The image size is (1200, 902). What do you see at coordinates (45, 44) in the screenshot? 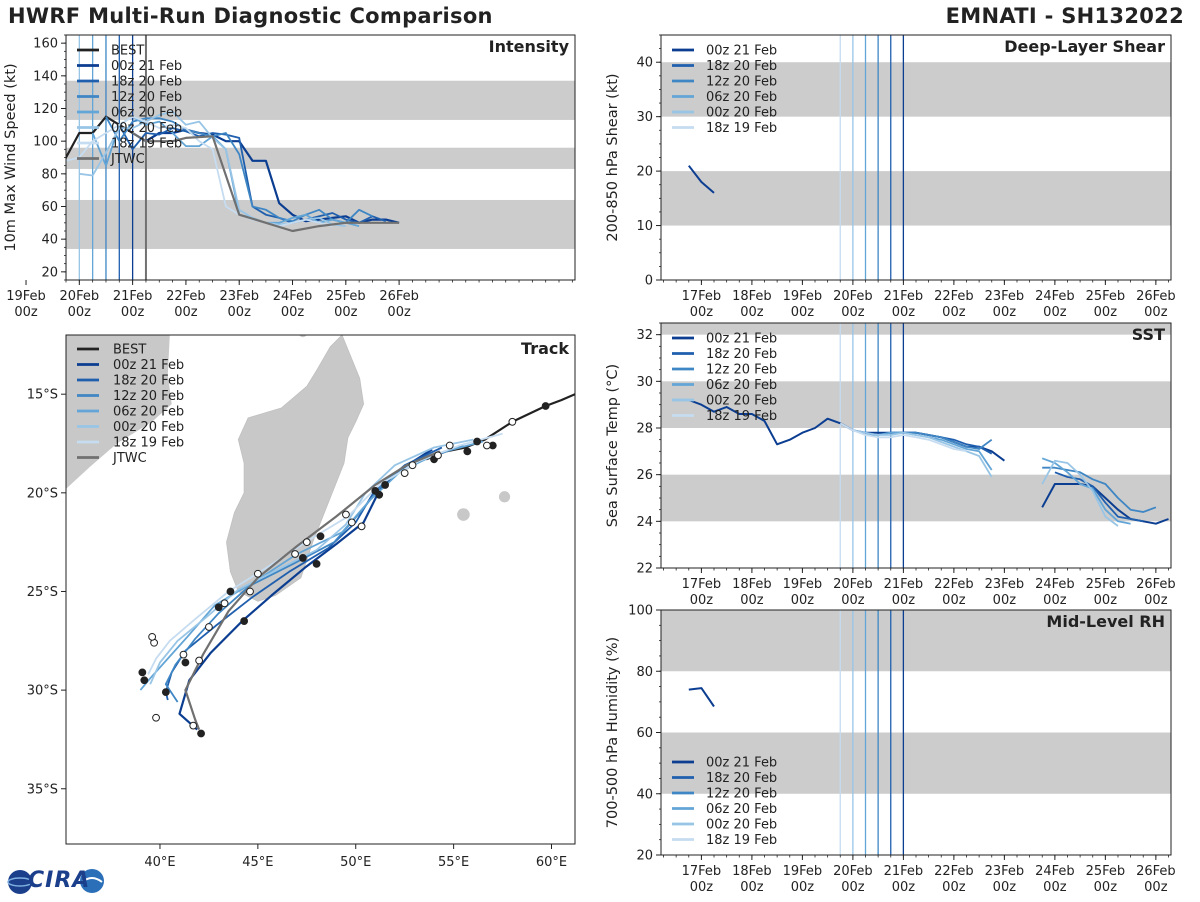
I see `y-tick-label: 160` at bounding box center [45, 44].